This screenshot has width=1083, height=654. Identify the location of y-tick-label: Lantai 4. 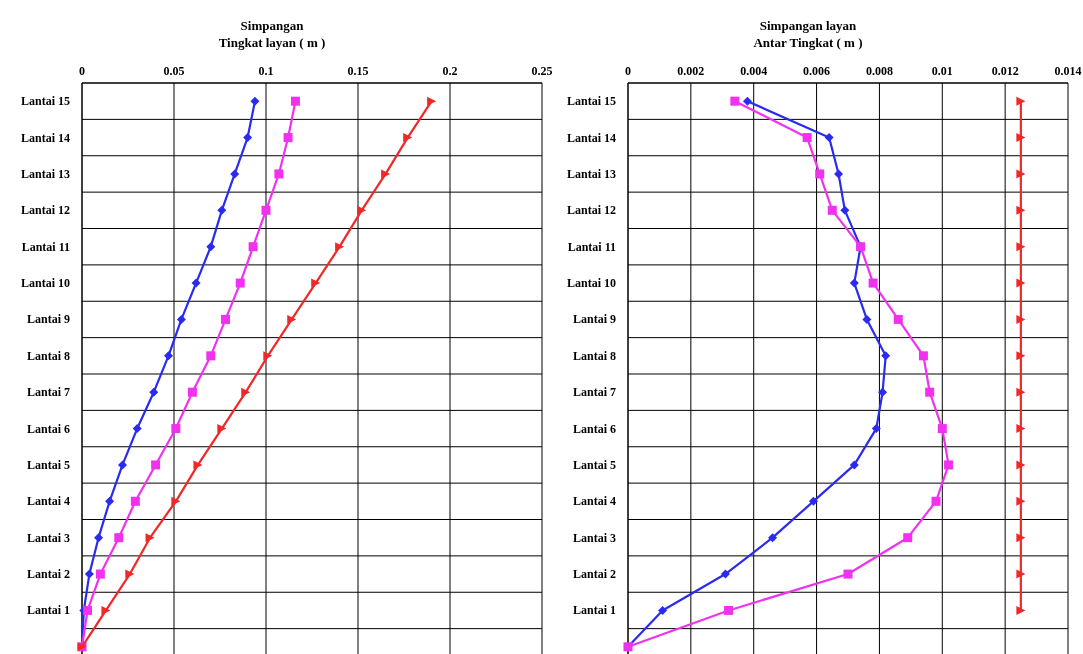
(594, 501).